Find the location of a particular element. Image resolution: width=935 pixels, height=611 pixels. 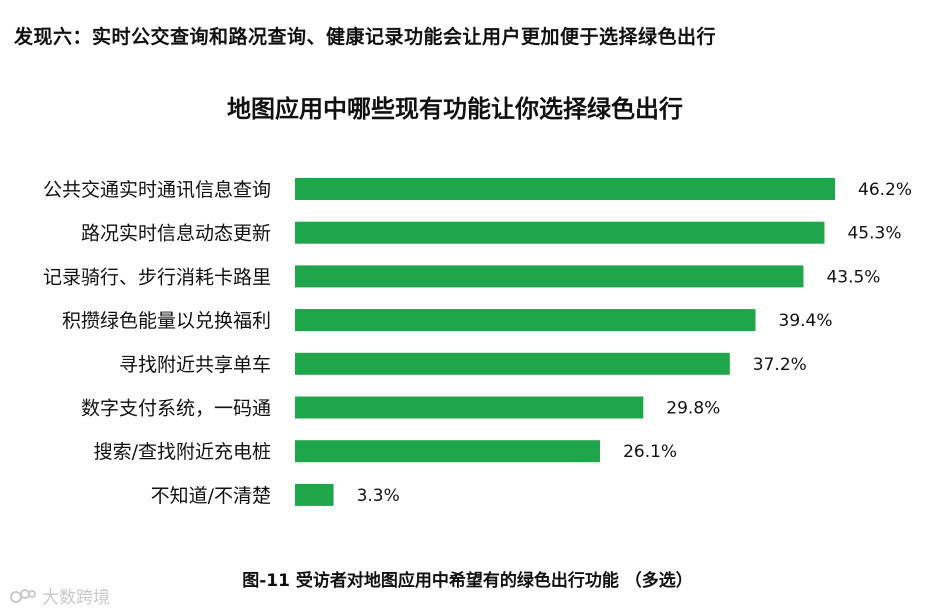

figure-caption: 图-11 受访者对地图应用中希望有的绿色出行功能 （多选） is located at coordinates (467, 581).